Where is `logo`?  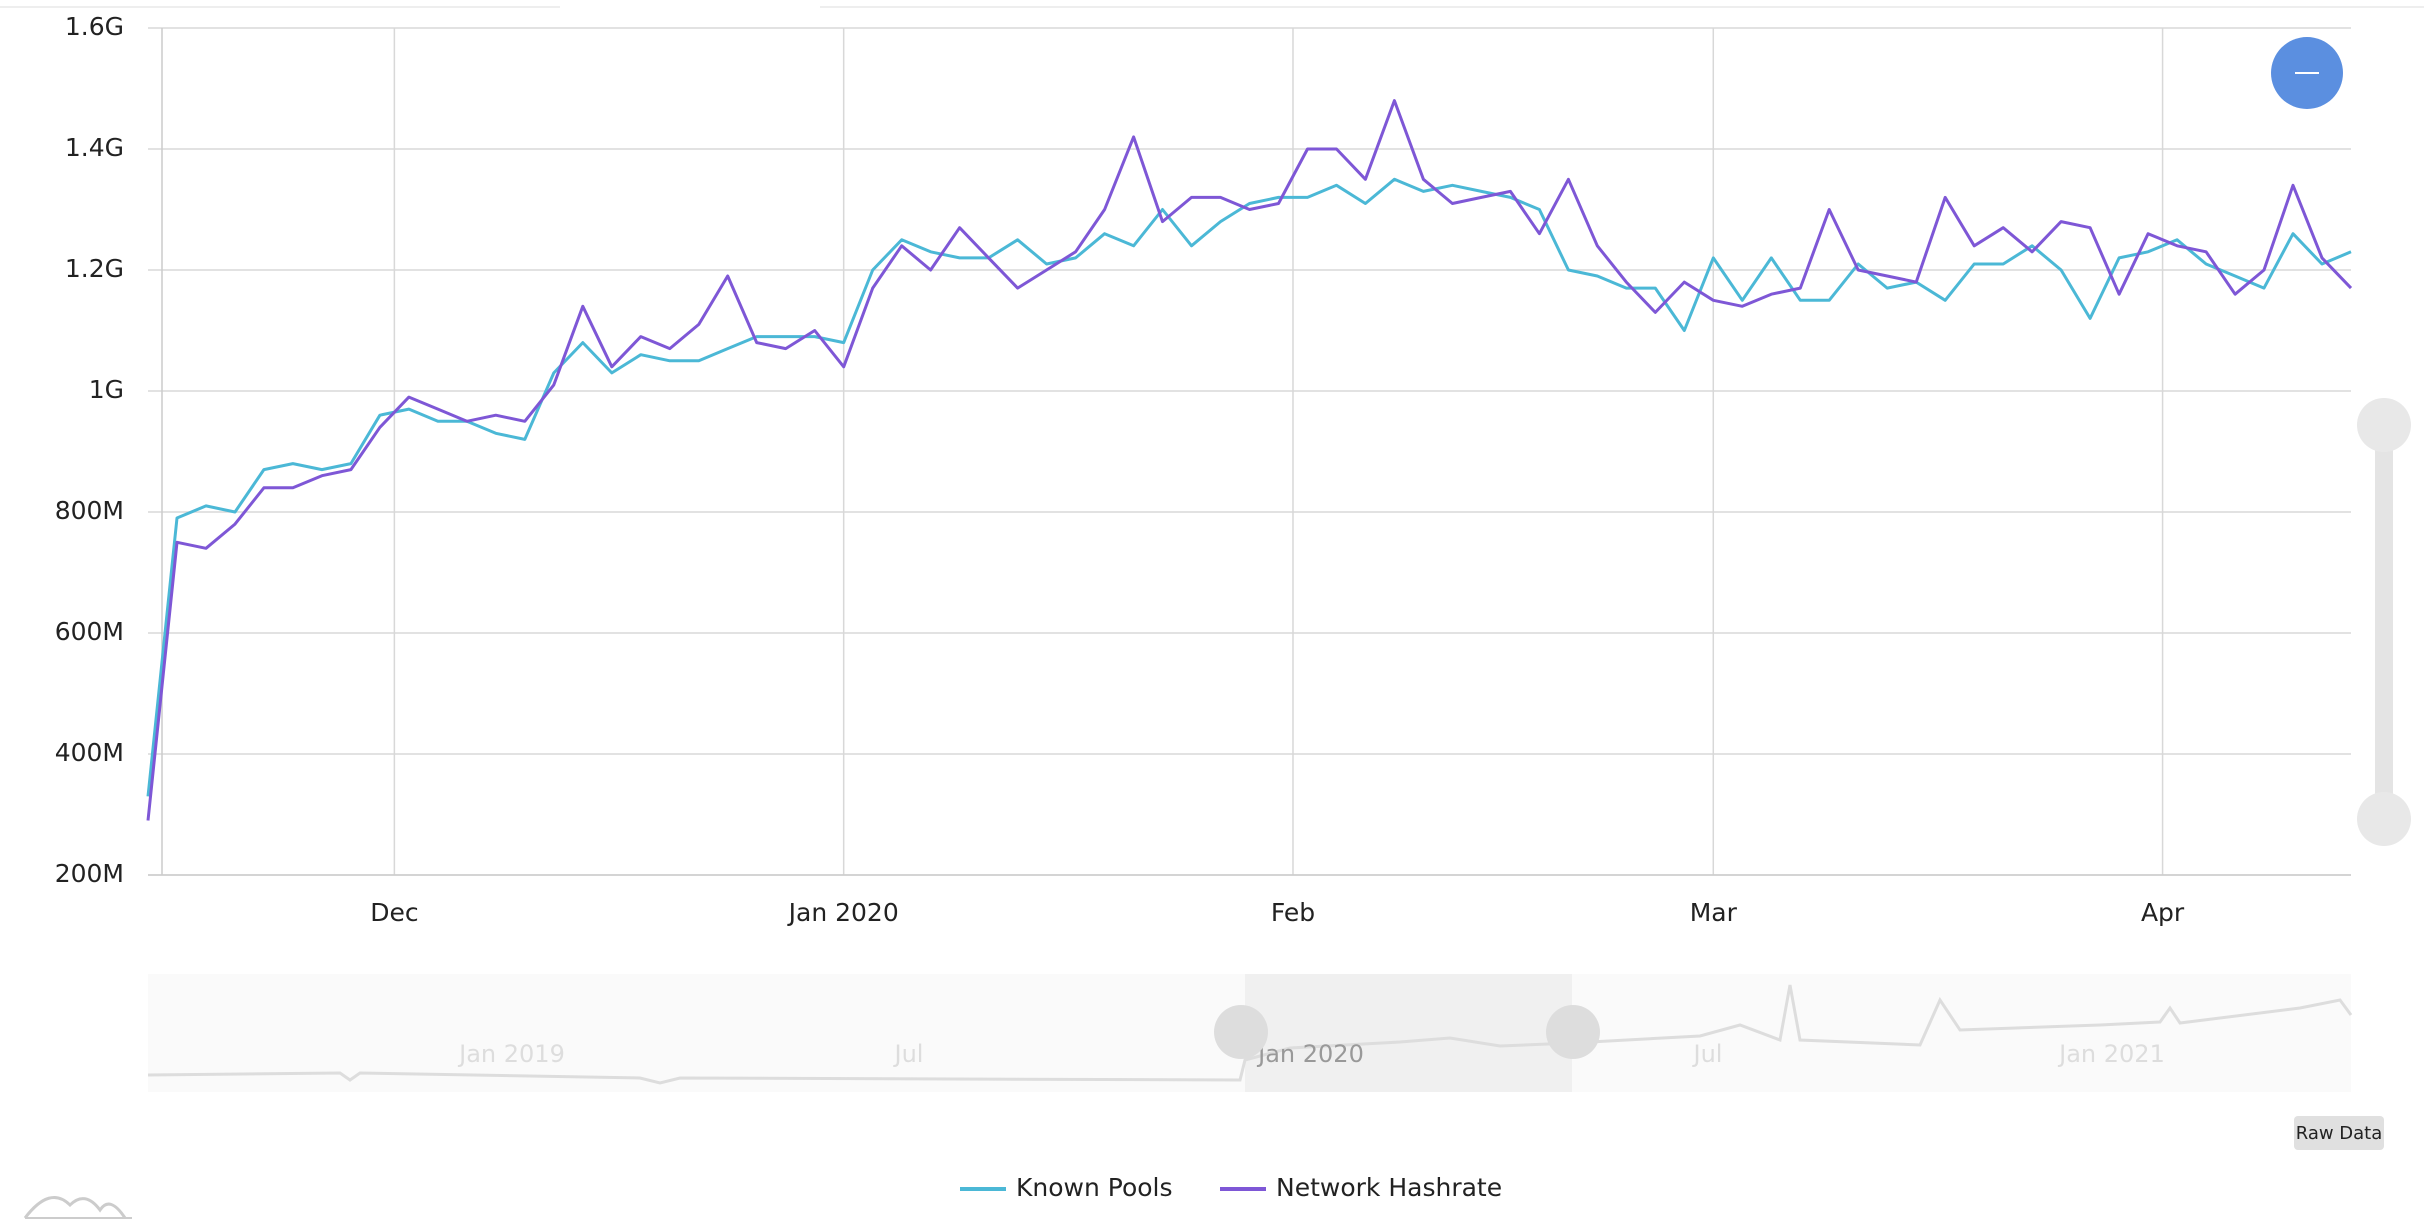
logo is located at coordinates (75, 1207).